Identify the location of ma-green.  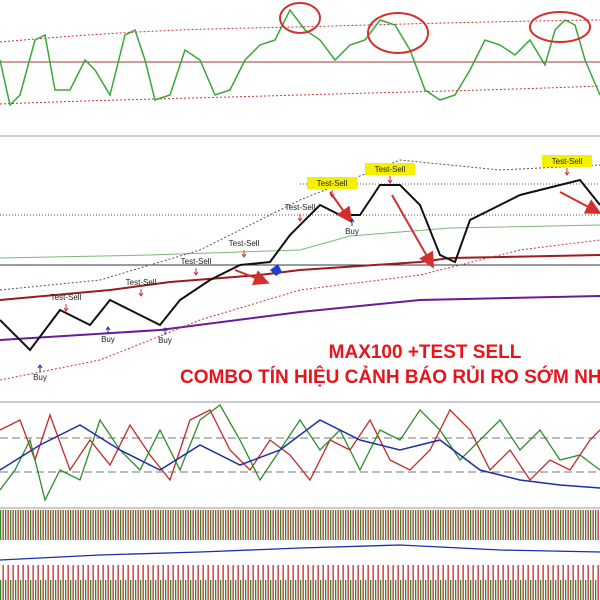
(300, 241).